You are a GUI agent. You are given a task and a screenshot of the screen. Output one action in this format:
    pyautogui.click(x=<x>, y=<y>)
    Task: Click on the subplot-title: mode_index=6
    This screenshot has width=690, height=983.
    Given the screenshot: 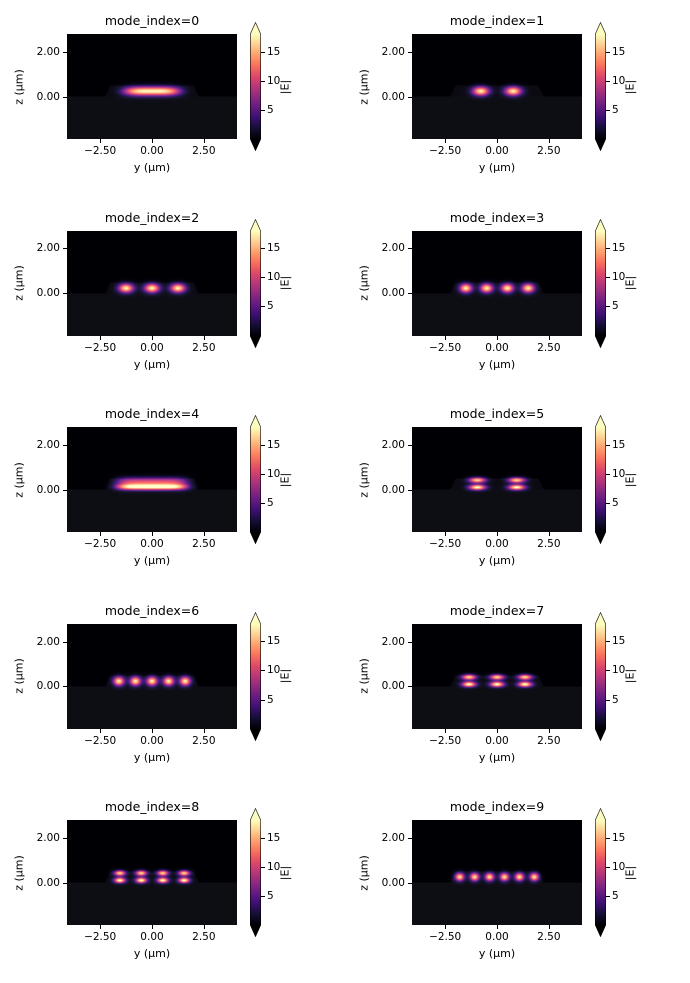 What is the action you would take?
    pyautogui.click(x=152, y=610)
    